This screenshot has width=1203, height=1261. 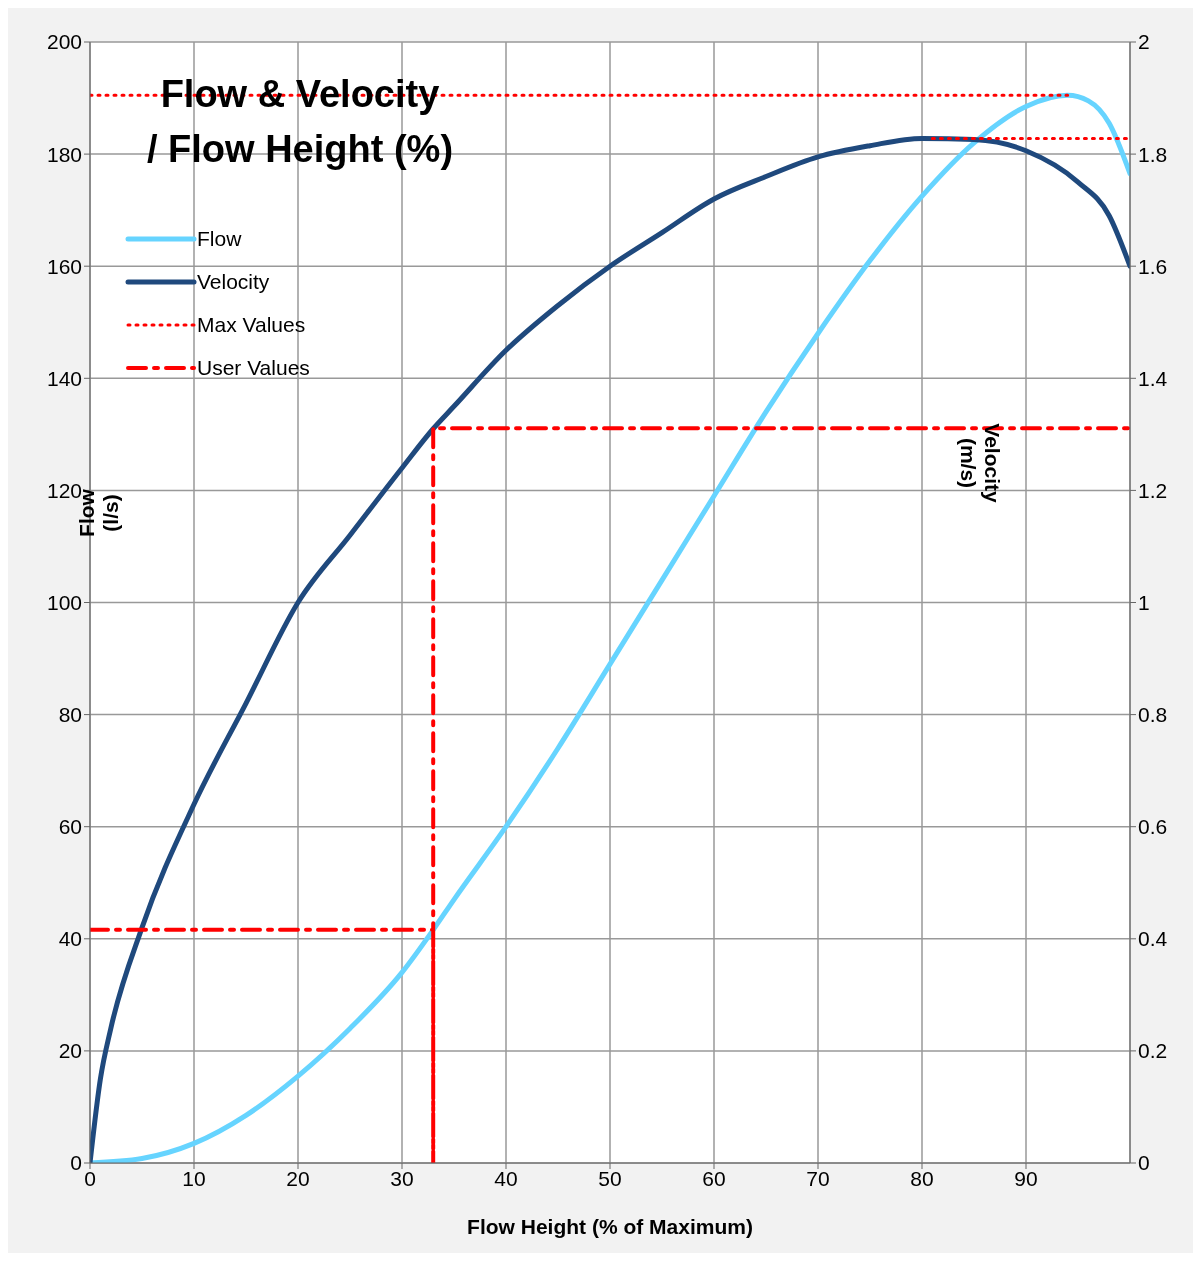 I want to click on y2-tick-label: 1.2, so click(x=1153, y=490).